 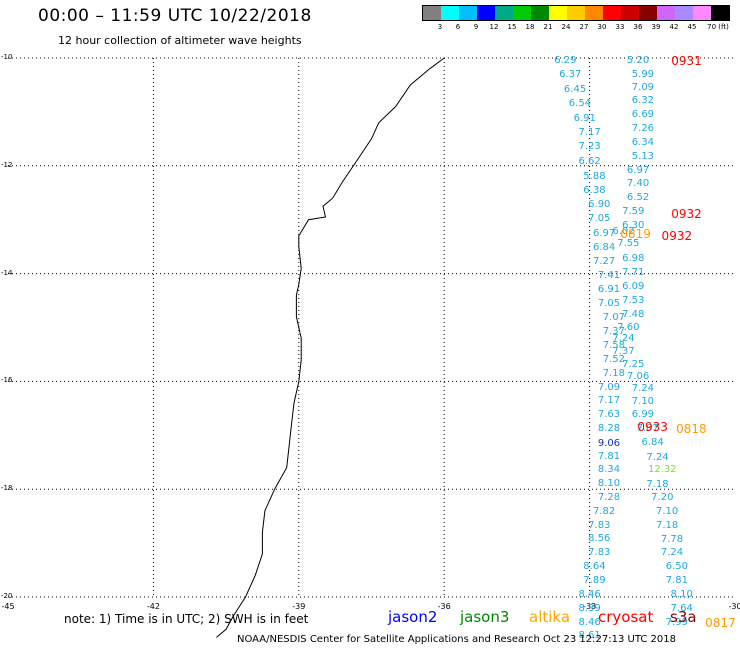 What do you see at coordinates (667, 525) in the screenshot?
I see `swh-value: 7.18` at bounding box center [667, 525].